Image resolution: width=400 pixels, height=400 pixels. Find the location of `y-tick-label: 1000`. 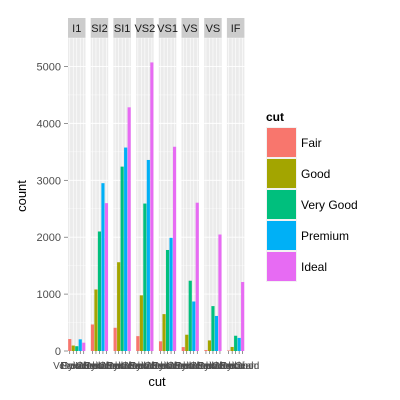

y-tick-label: 1000 is located at coordinates (49, 295).